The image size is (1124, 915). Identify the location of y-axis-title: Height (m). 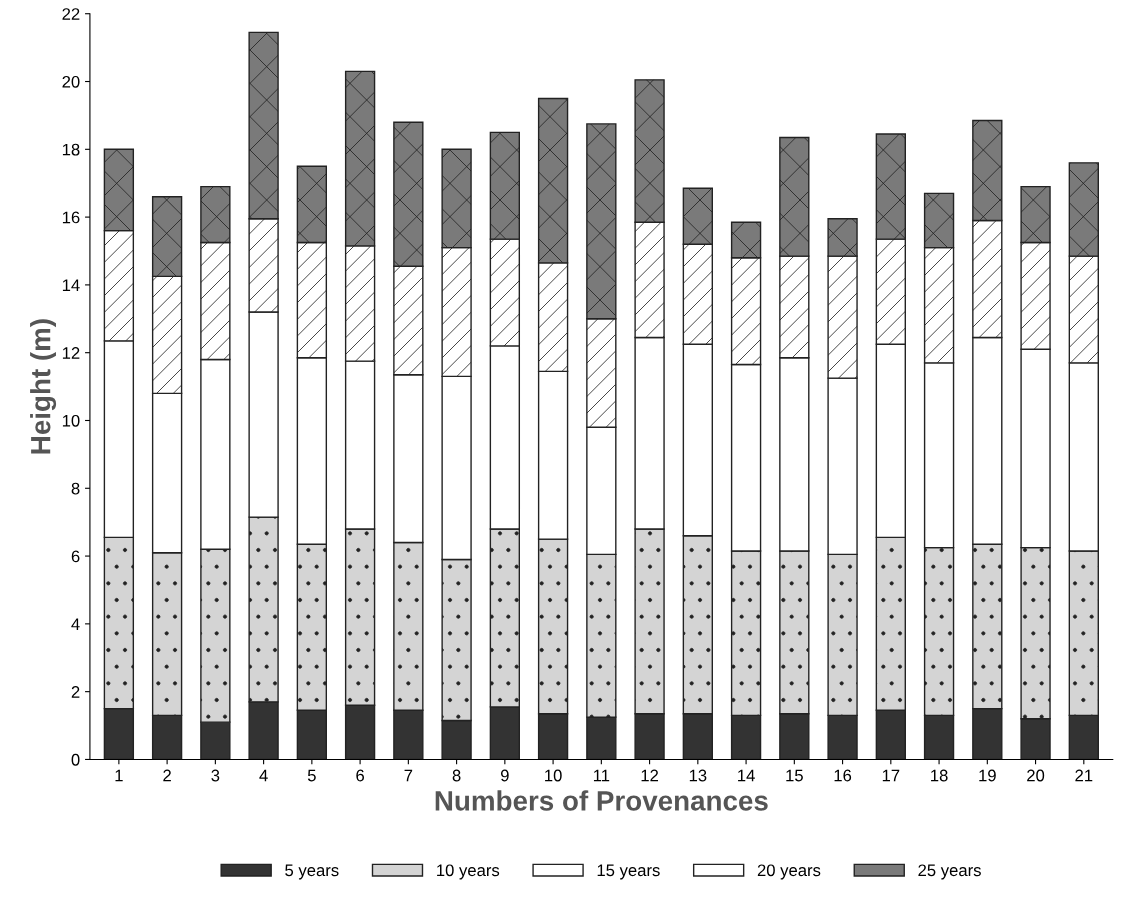
(43, 386).